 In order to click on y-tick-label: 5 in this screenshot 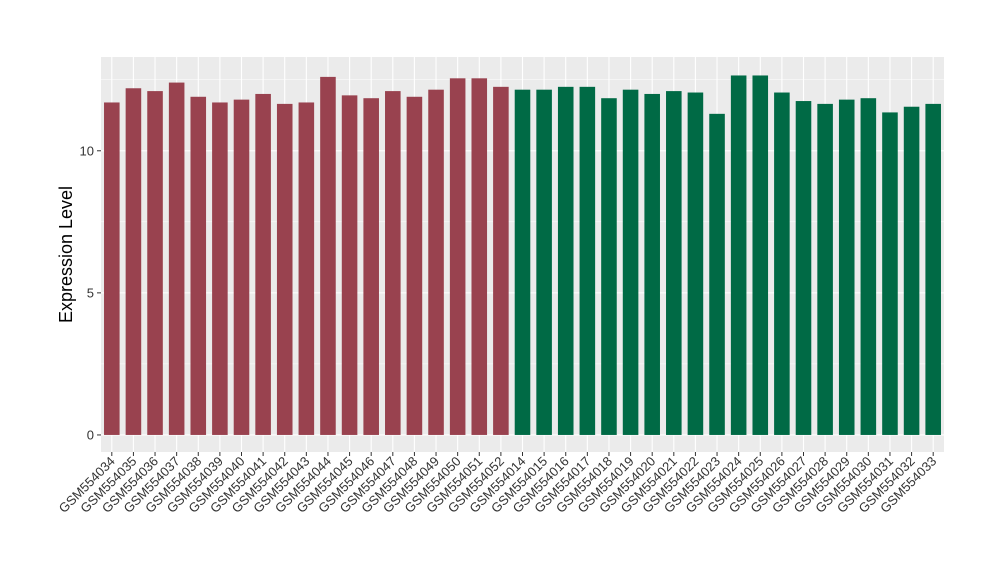, I will do `click(90, 292)`.